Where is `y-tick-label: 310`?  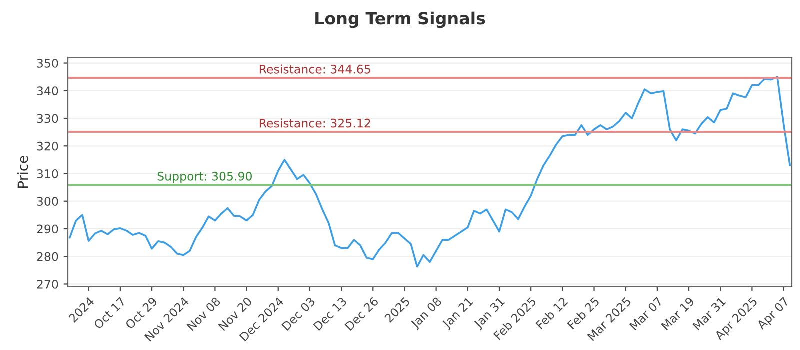 y-tick-label: 310 is located at coordinates (47, 173).